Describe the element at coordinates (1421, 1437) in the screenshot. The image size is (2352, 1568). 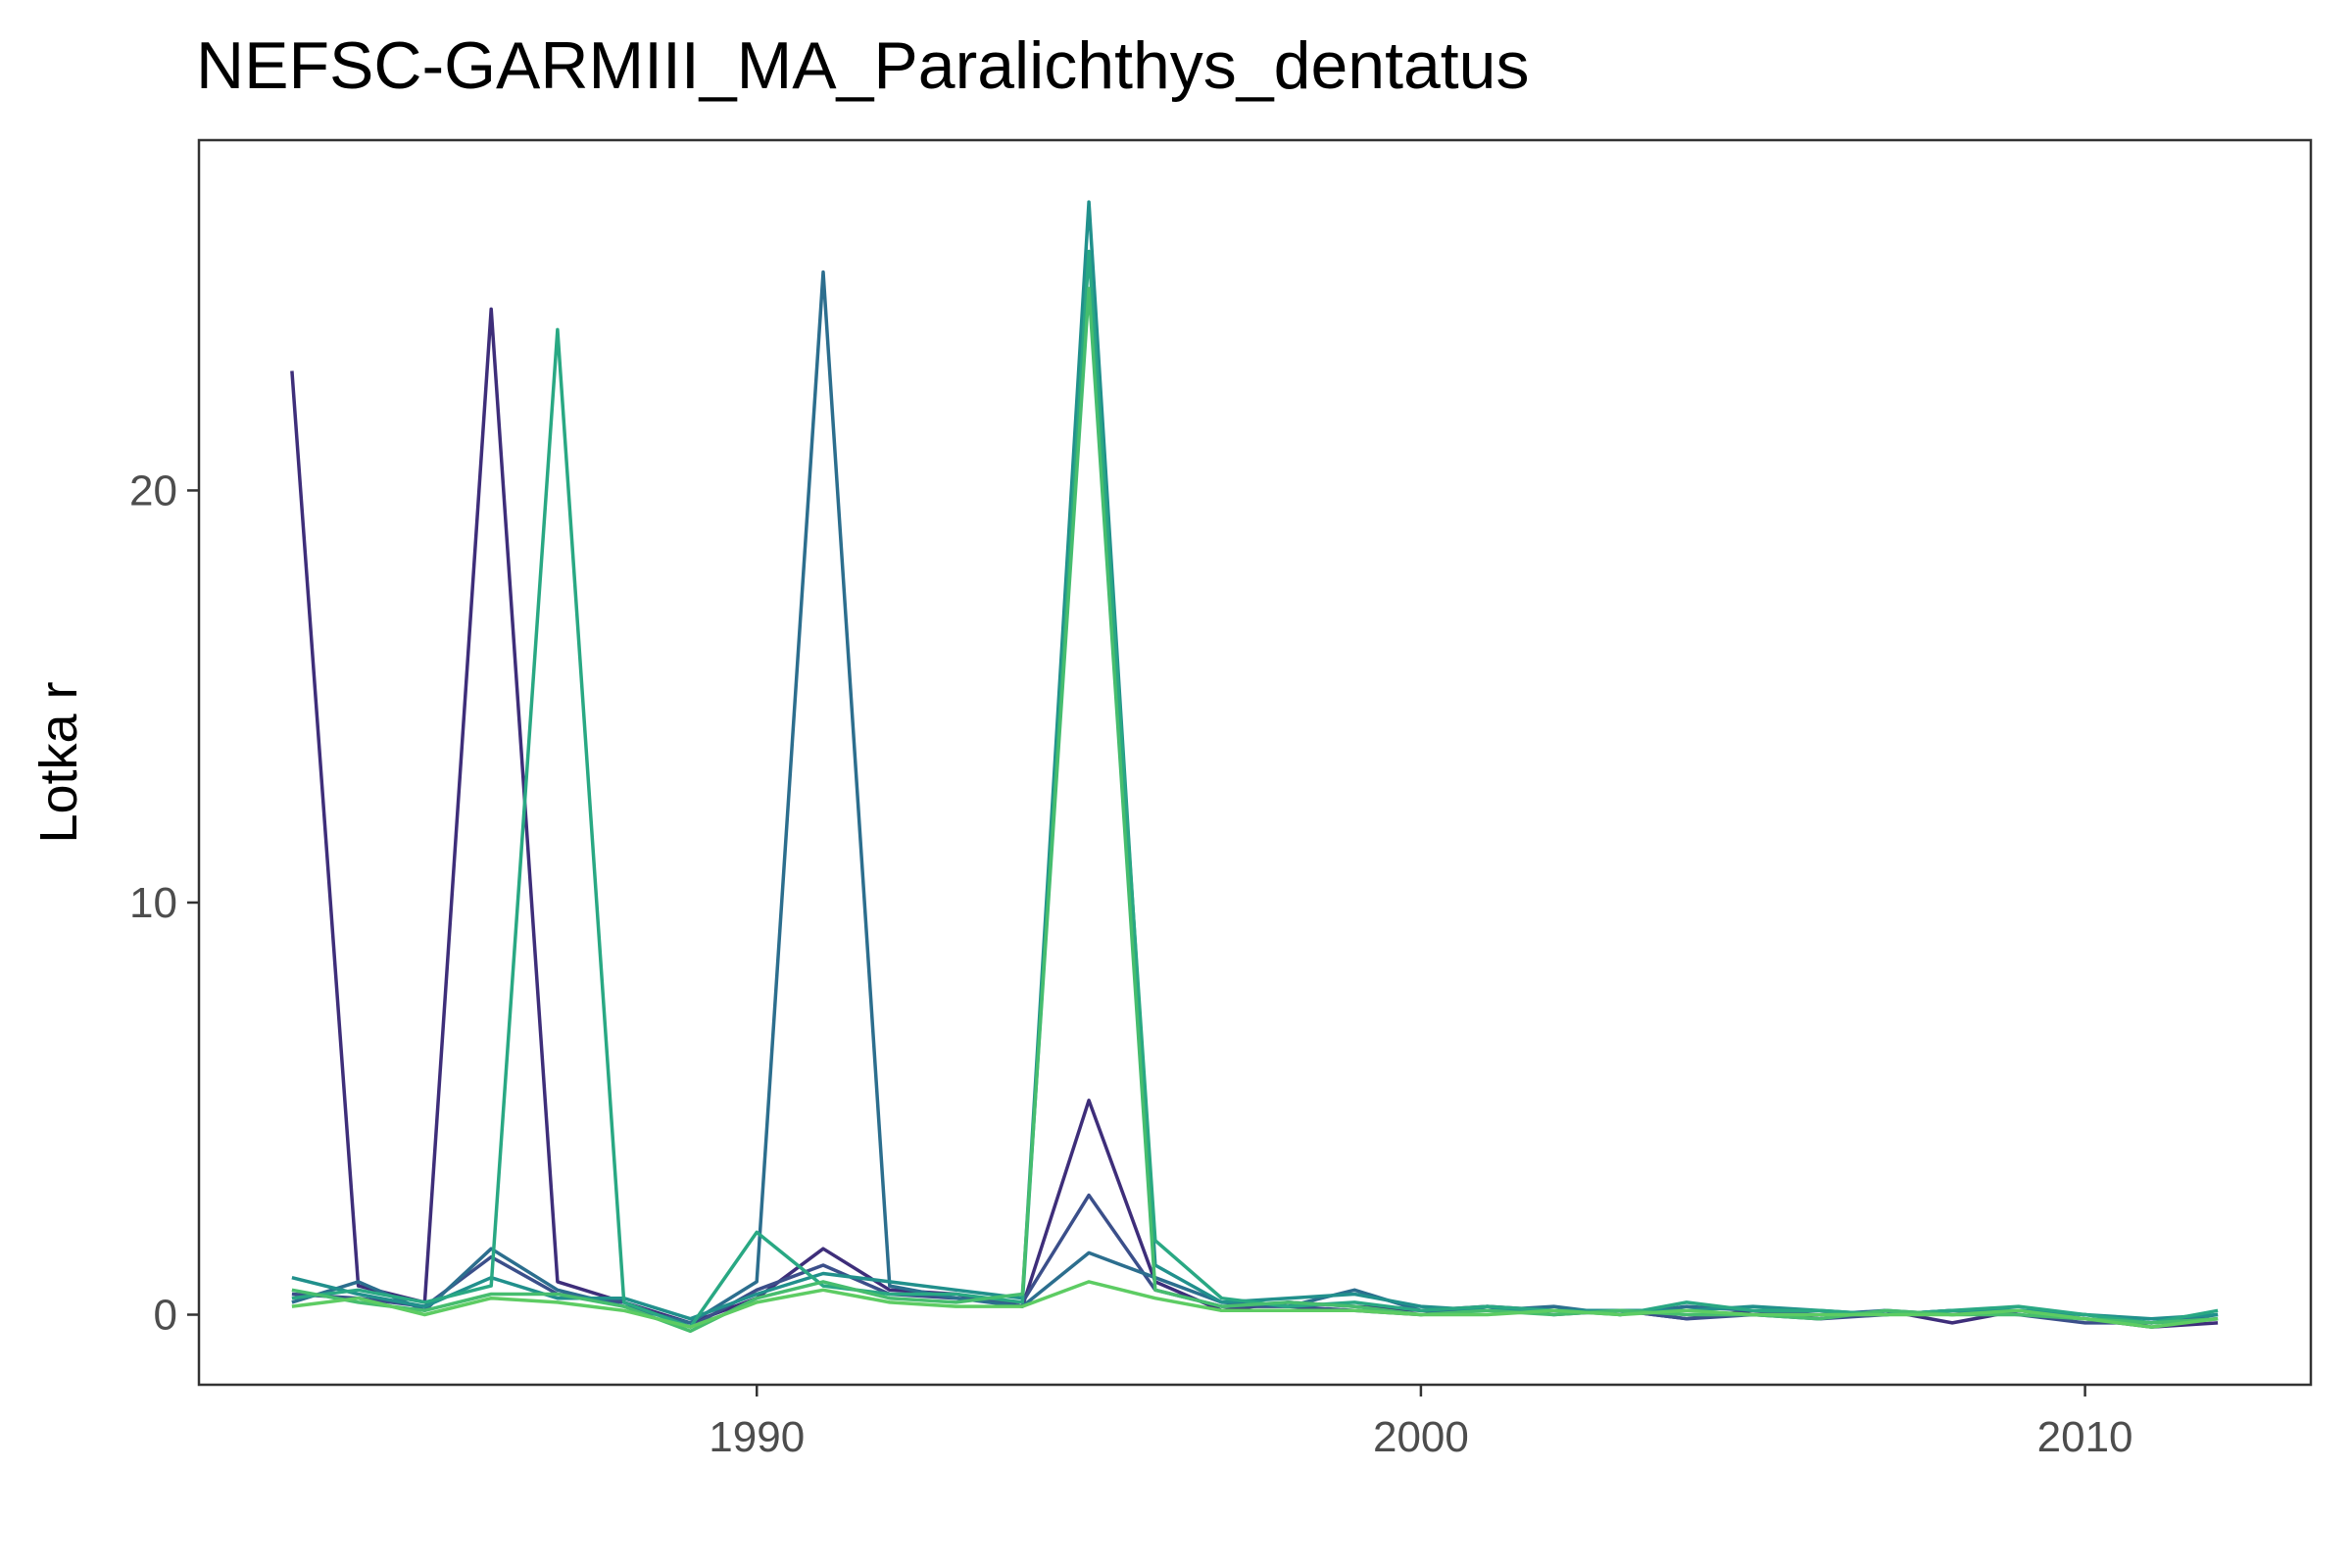
I see `x-tick-label: 2000` at that location.